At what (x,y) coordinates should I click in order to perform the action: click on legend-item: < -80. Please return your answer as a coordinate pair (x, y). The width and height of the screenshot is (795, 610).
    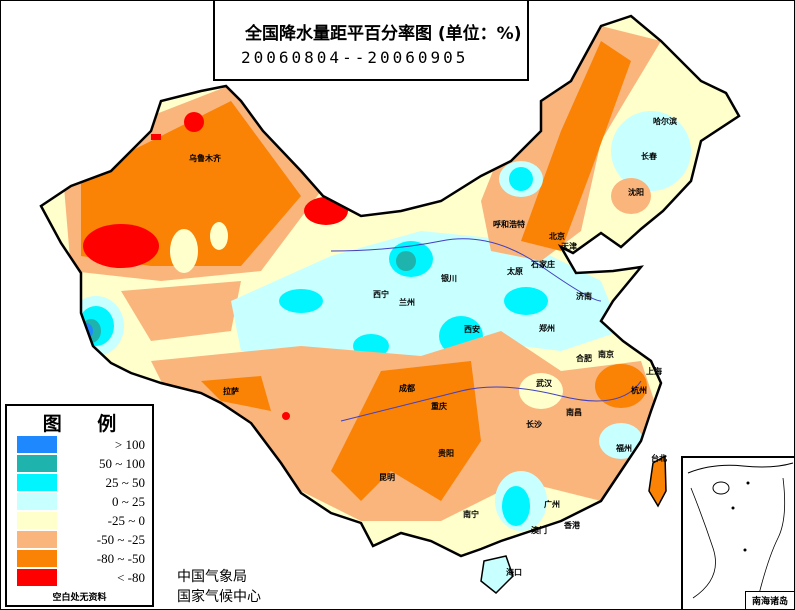
    Looking at the image, I should click on (80, 578).